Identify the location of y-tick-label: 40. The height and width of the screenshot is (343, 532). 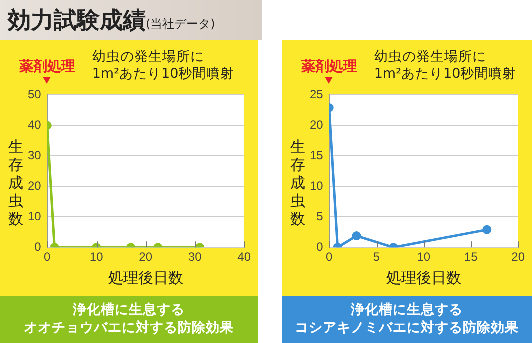
(35, 125).